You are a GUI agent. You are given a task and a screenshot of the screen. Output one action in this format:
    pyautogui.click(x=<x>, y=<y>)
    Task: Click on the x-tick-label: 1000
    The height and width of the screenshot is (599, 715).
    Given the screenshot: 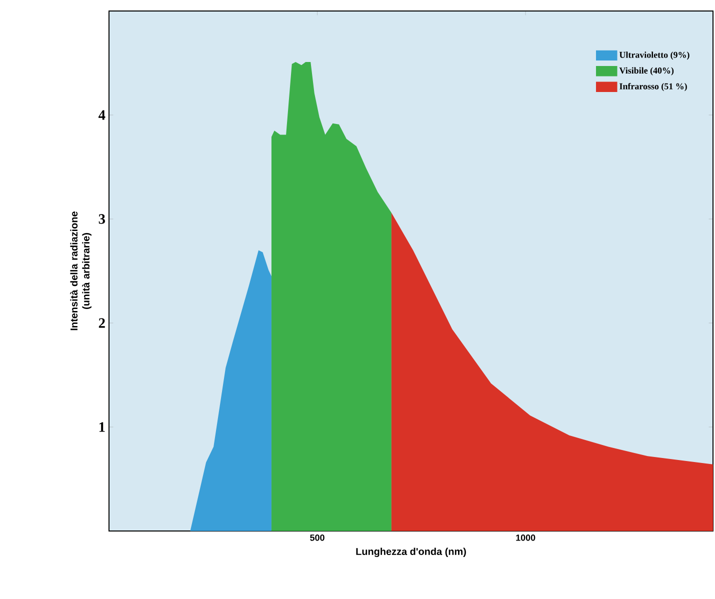 What is the action you would take?
    pyautogui.click(x=526, y=537)
    